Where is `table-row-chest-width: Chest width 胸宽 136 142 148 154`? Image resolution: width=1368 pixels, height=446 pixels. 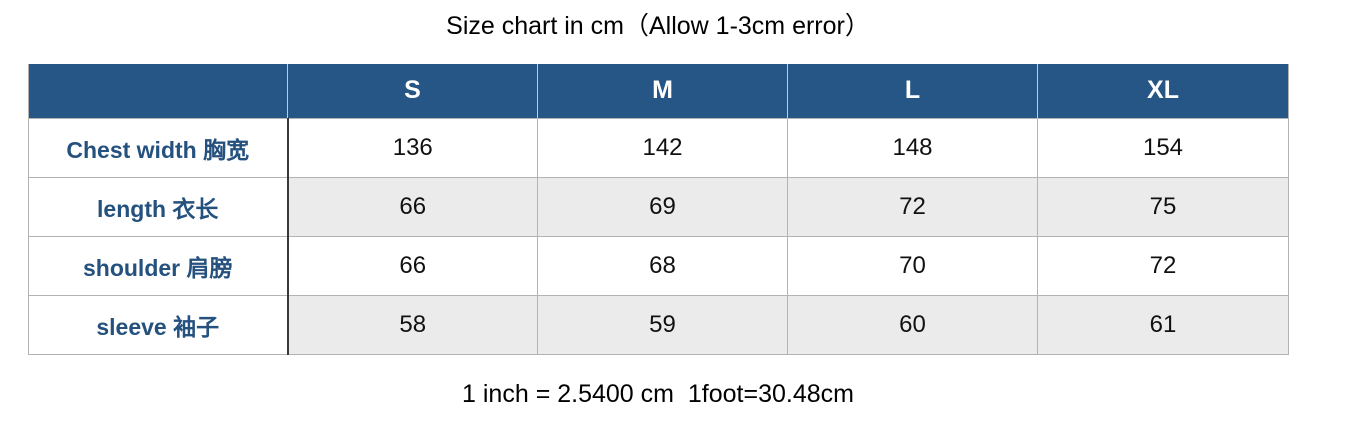
table-row-chest-width: Chest width 胸宽 136 142 148 154 is located at coordinates (658, 147).